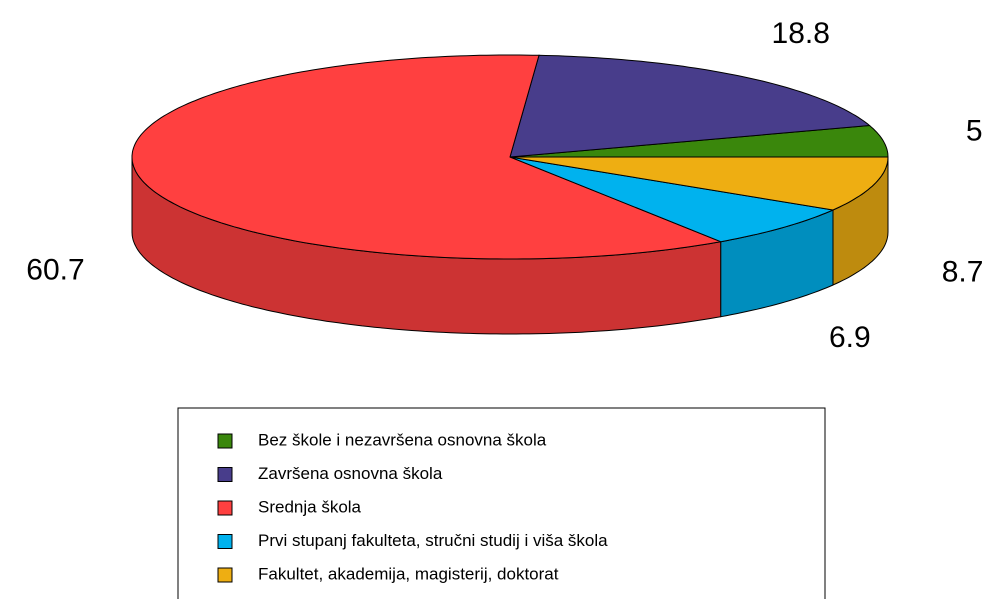  What do you see at coordinates (801, 33) in the screenshot?
I see `data-label: 18.8` at bounding box center [801, 33].